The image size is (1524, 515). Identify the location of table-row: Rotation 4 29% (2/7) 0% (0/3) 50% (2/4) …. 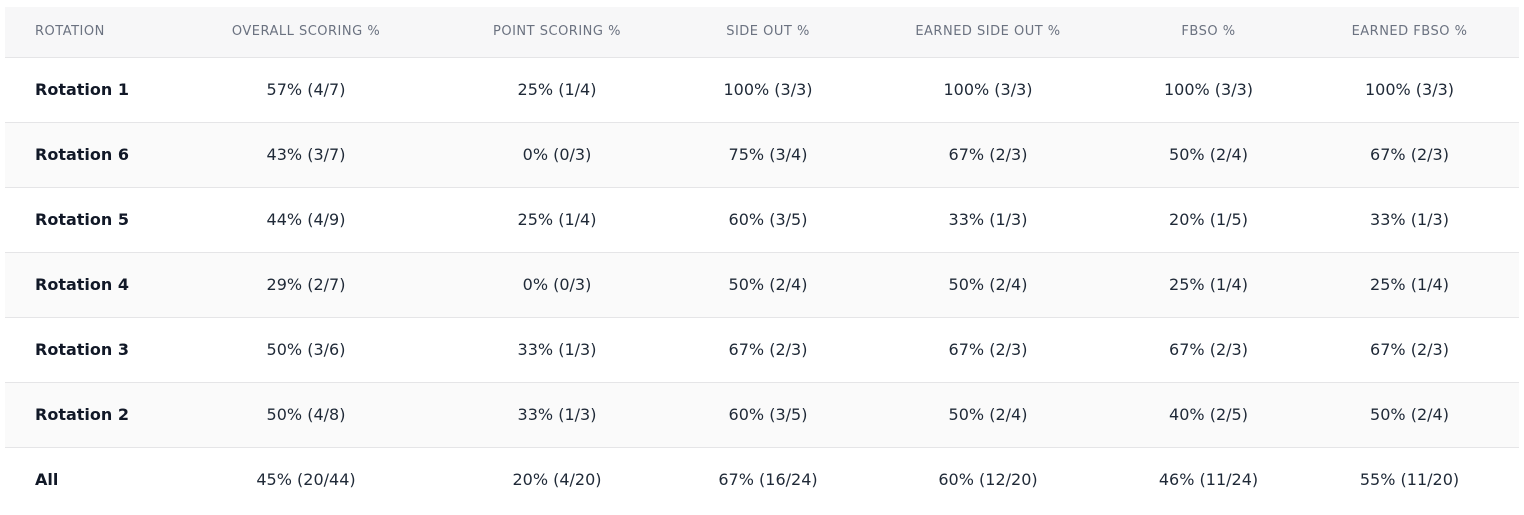
(762, 284).